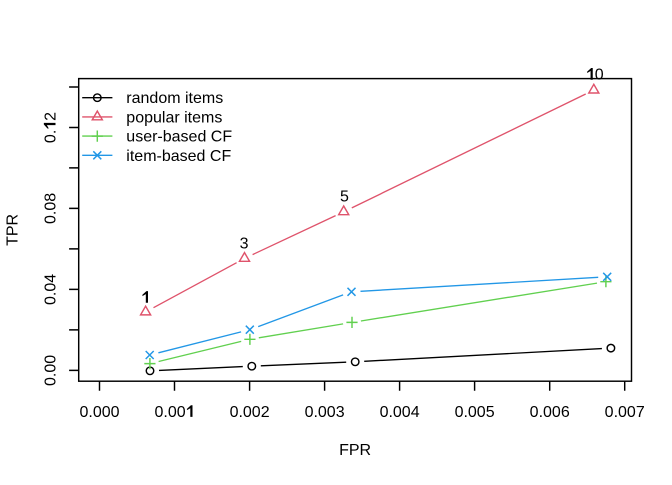  What do you see at coordinates (625, 412) in the screenshot?
I see `svg-text: 0.007` at bounding box center [625, 412].